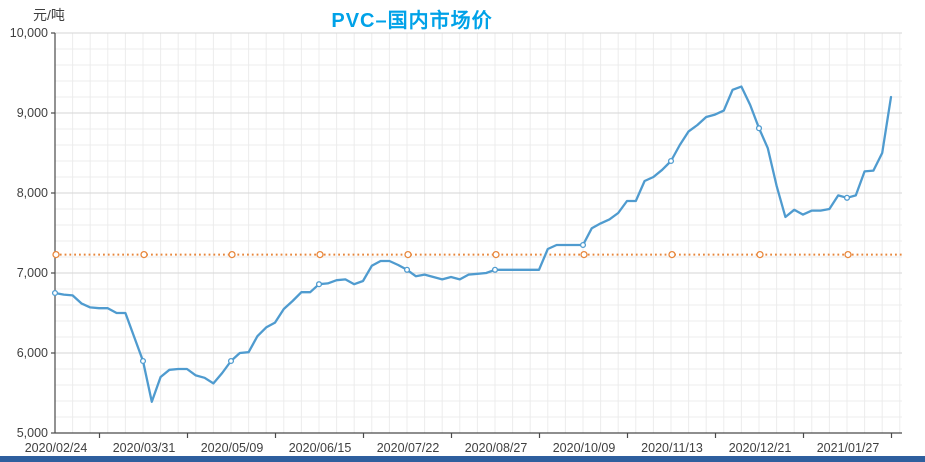 The image size is (925, 462). What do you see at coordinates (848, 448) in the screenshot?
I see `x-tick-label: 2021/01/27` at bounding box center [848, 448].